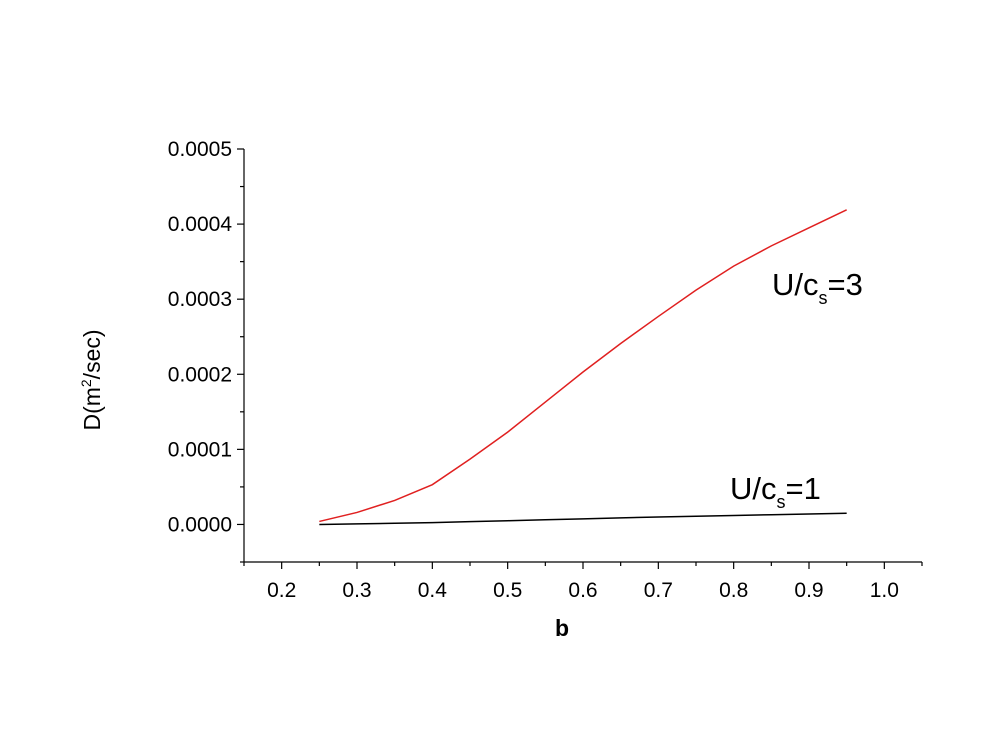 Image resolution: width=999 pixels, height=749 pixels. What do you see at coordinates (281, 590) in the screenshot?
I see `x-tick-label: 0.2` at bounding box center [281, 590].